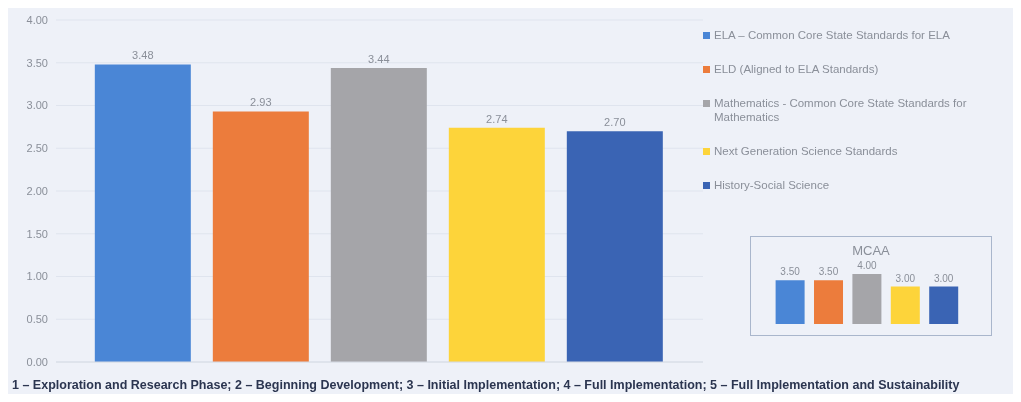 The height and width of the screenshot is (402, 1021). Describe the element at coordinates (37, 62) in the screenshot. I see `y-tick-label: 3.50` at that location.